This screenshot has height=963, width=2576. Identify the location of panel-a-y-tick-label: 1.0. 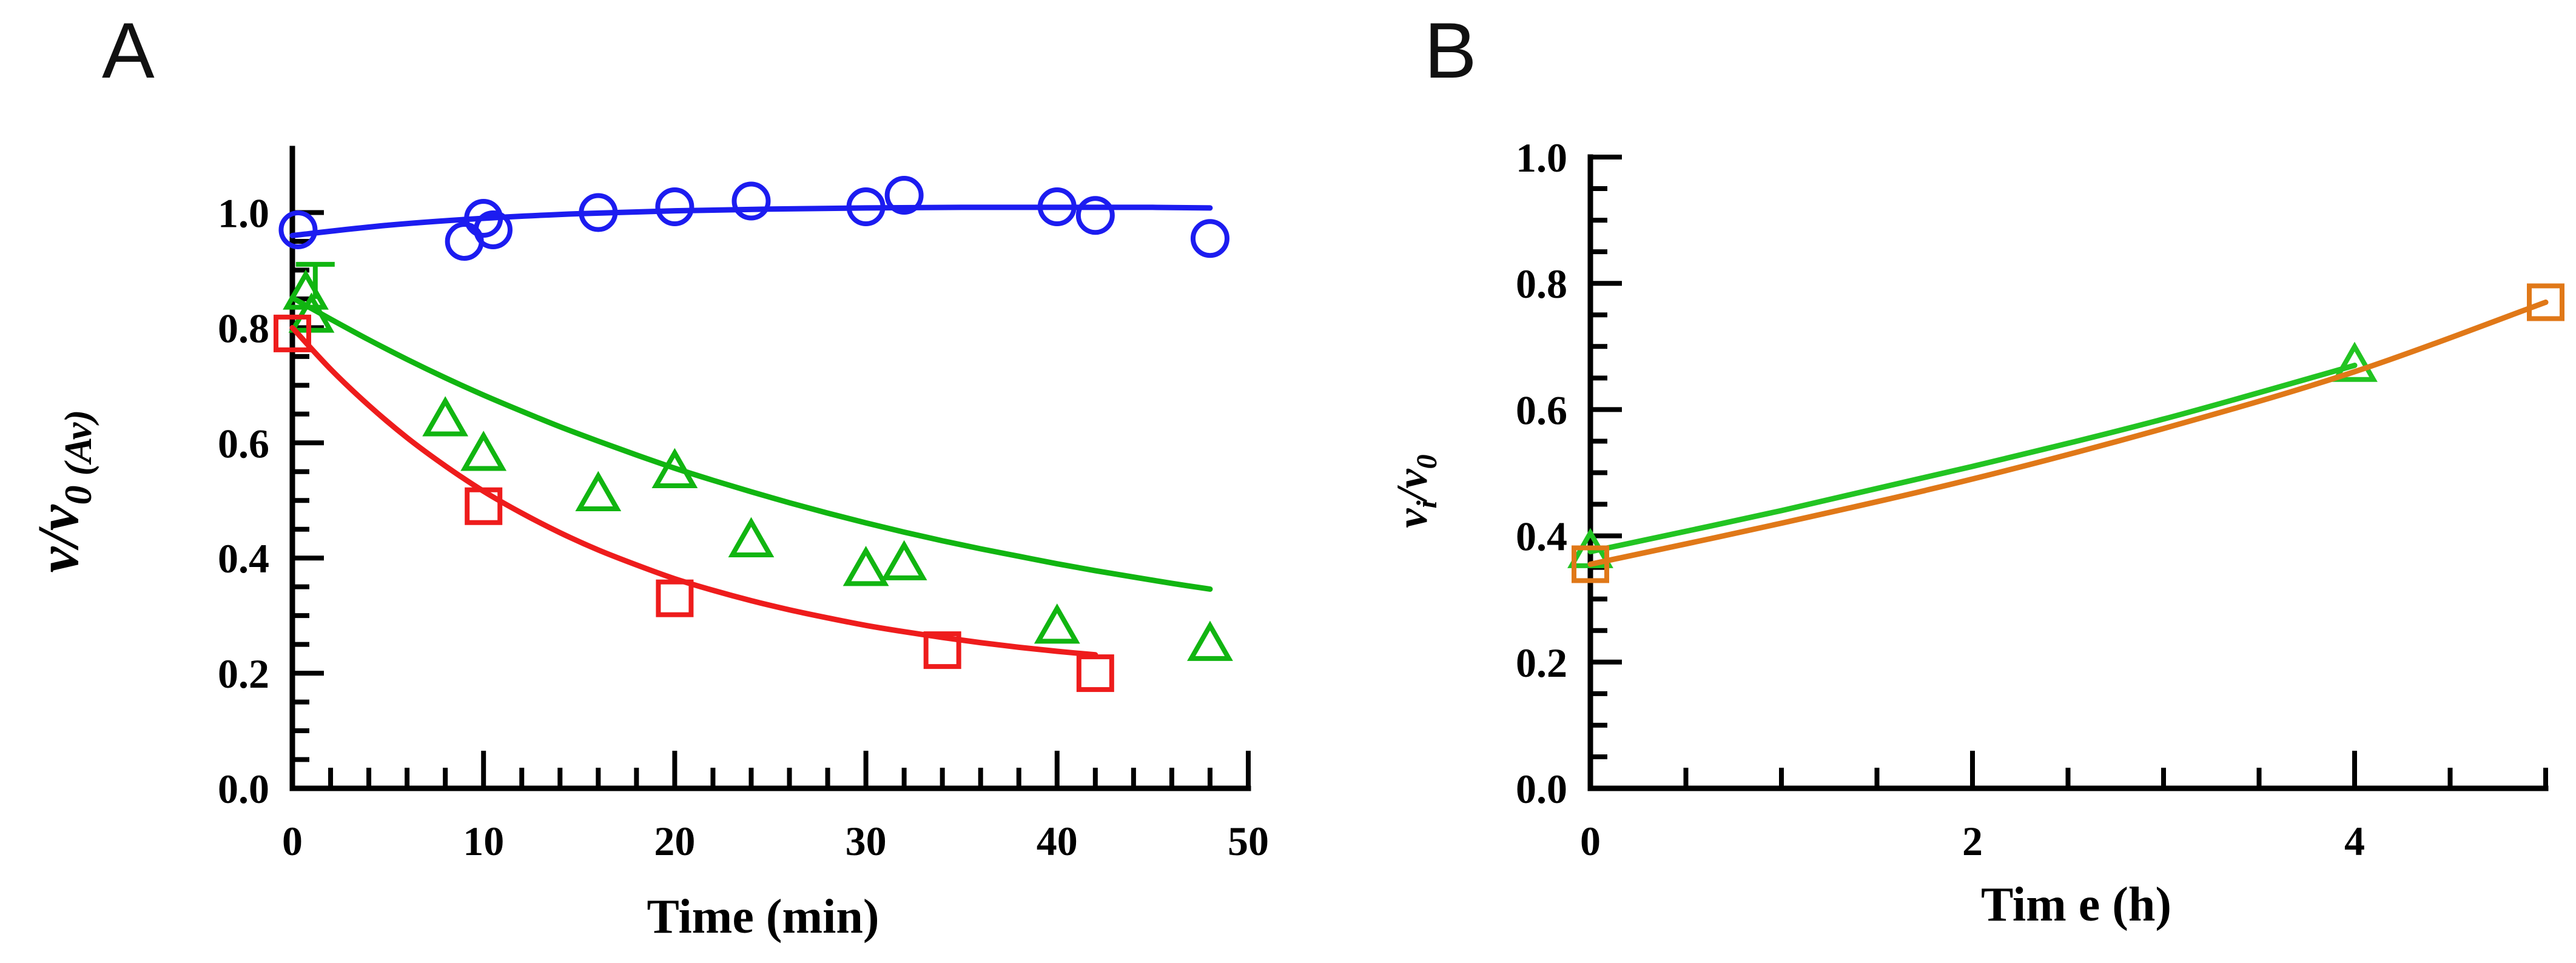
(243, 213).